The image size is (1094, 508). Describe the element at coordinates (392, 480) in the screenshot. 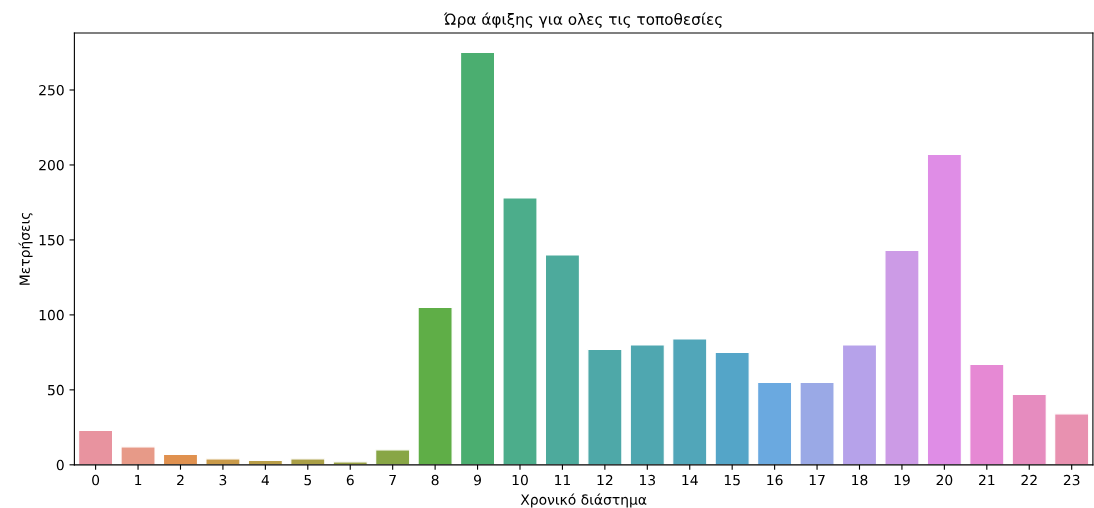

I see `x-tick-label: 7` at that location.